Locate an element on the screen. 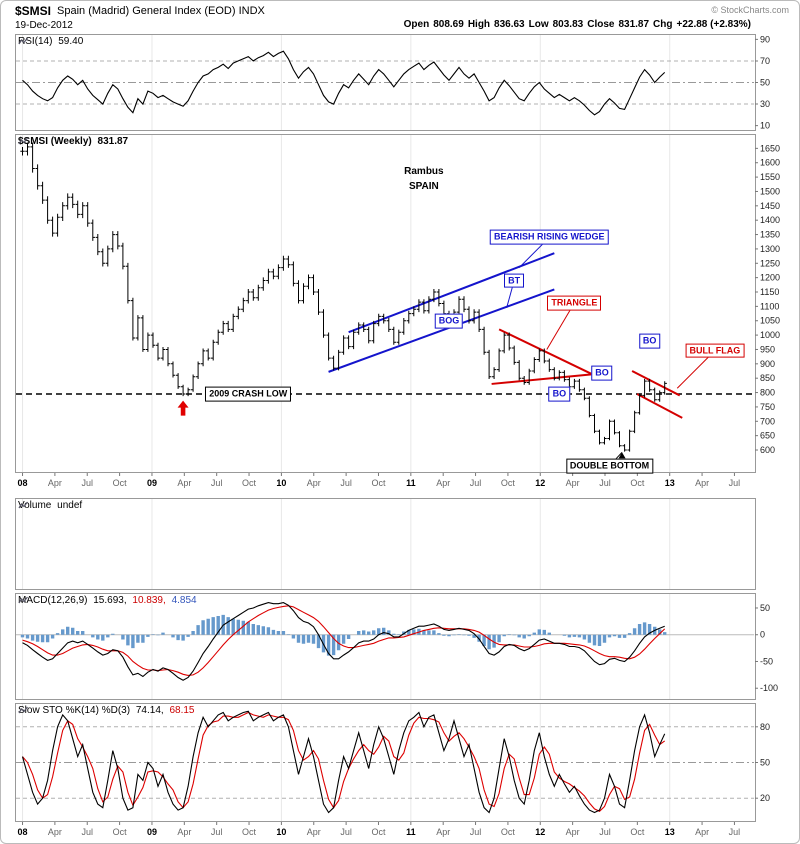  y-tick-label: 800 is located at coordinates (767, 393).